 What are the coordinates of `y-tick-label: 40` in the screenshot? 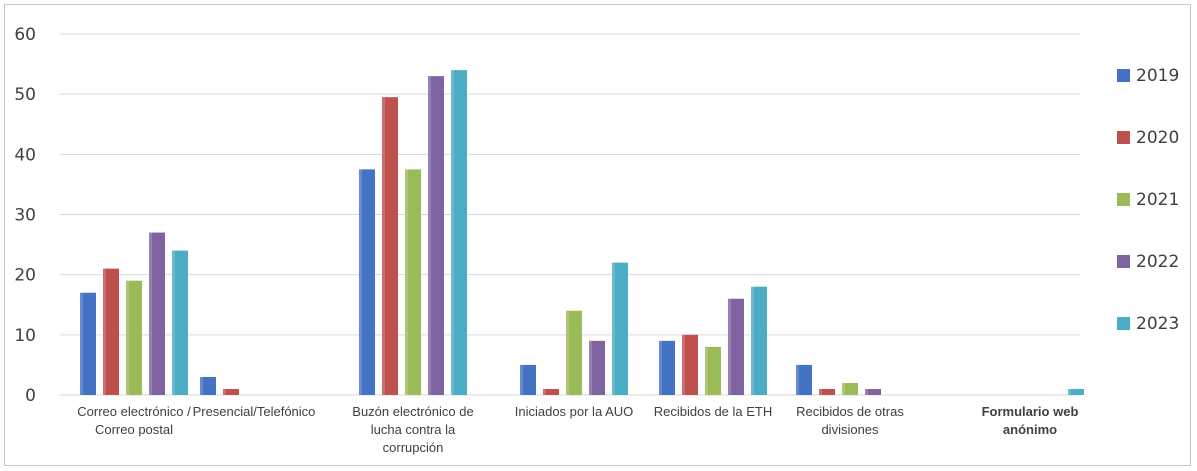 It's located at (25, 155).